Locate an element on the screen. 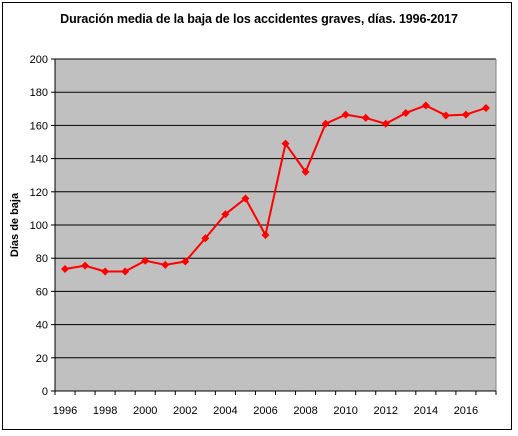 The image size is (518, 436). y-tick-label: 80 is located at coordinates (42, 259).